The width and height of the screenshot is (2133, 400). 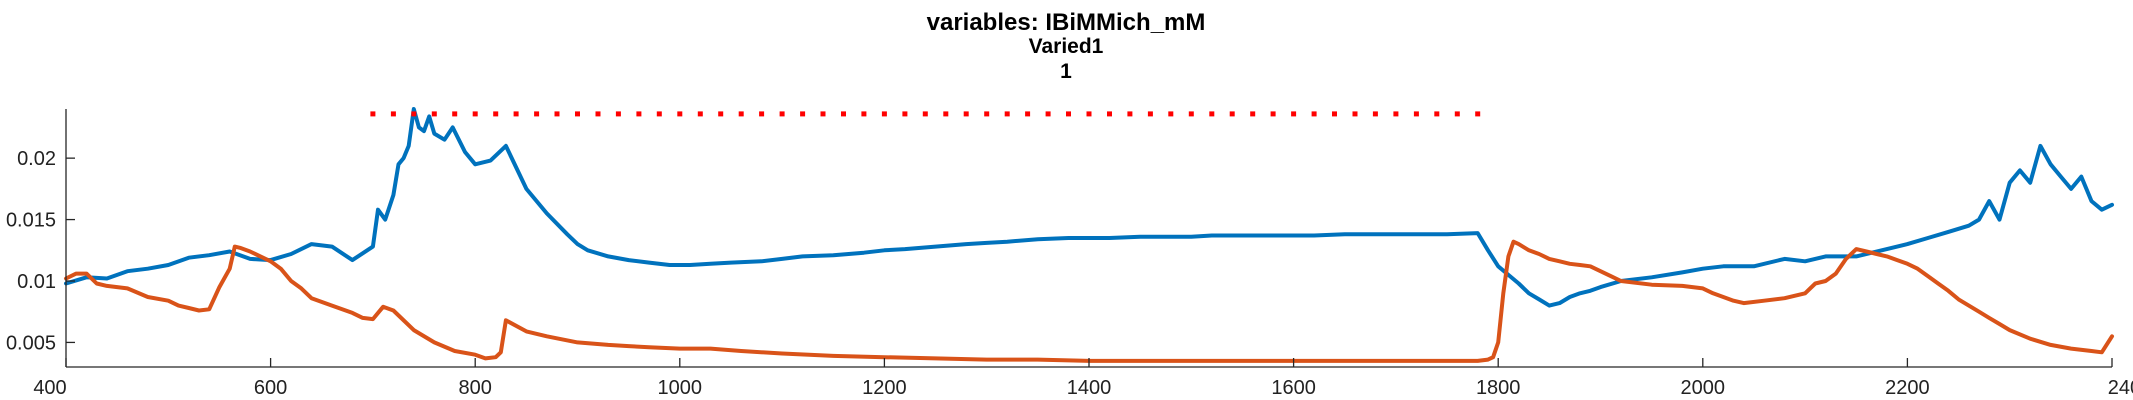 I want to click on chart-title: variables: IBiMMich_mM Varied1 1, so click(x=1066, y=46).